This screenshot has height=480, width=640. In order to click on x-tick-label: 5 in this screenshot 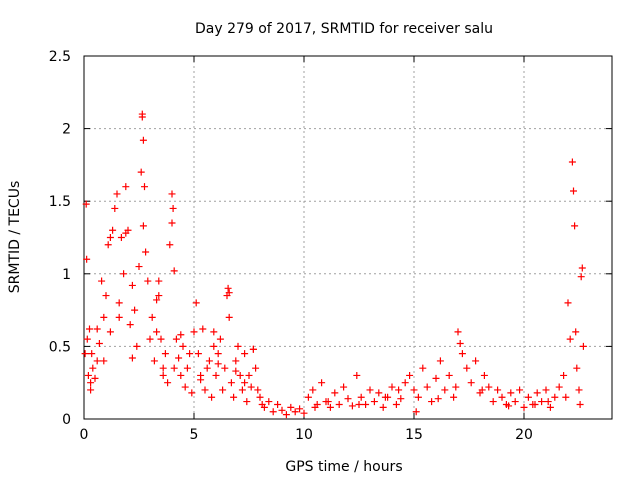, I will do `click(194, 435)`.